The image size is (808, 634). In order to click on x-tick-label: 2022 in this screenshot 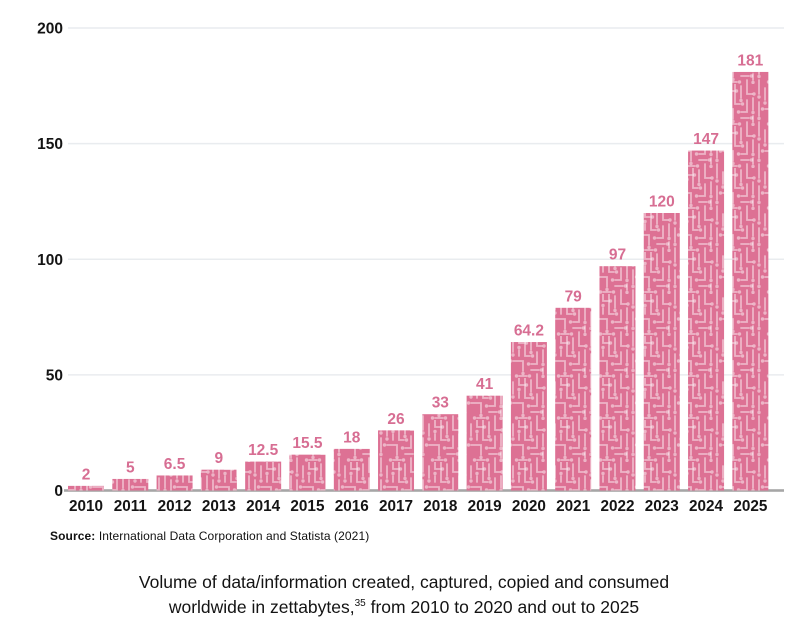, I will do `click(617, 506)`.